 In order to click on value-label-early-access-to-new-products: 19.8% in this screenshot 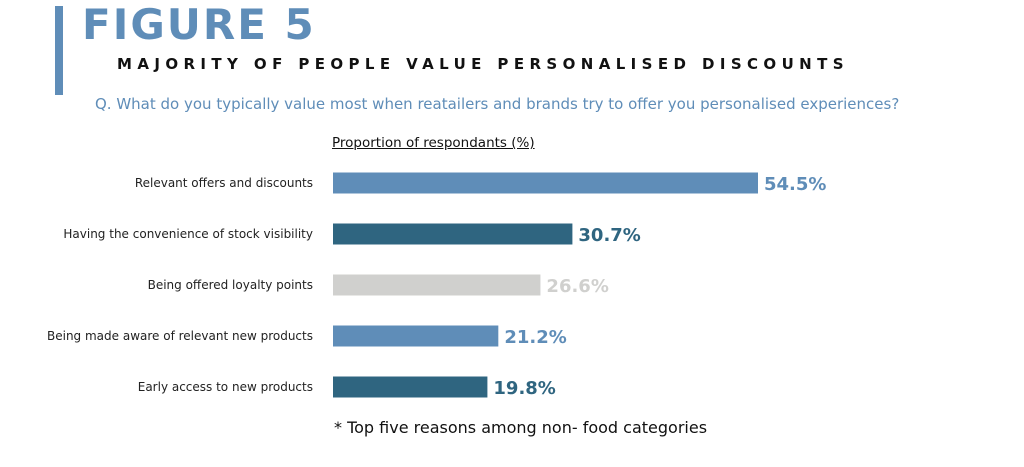, I will do `click(524, 388)`.